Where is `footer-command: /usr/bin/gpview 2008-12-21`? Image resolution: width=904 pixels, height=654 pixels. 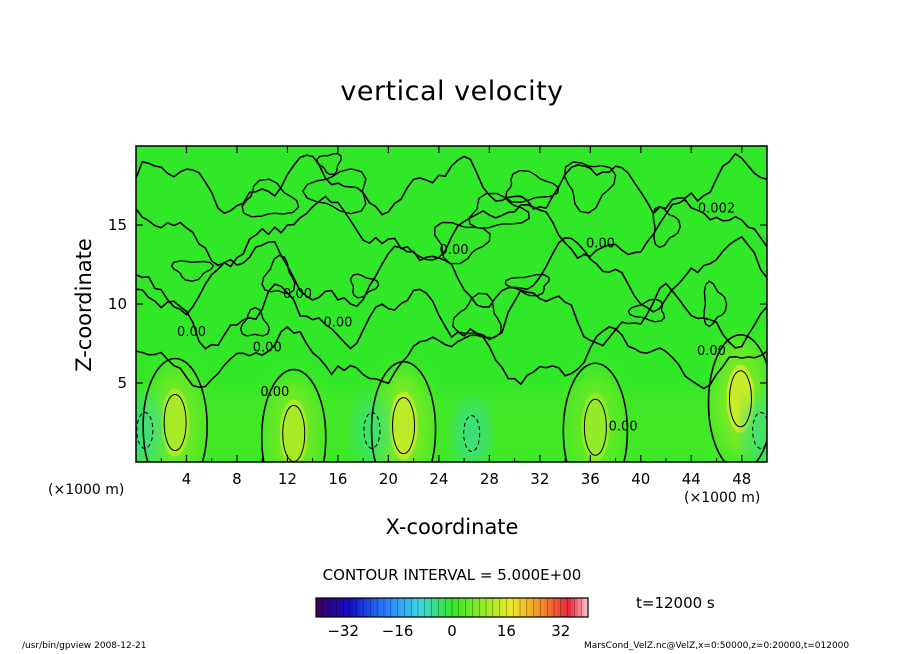 footer-command: /usr/bin/gpview 2008-12-21 is located at coordinates (84, 646).